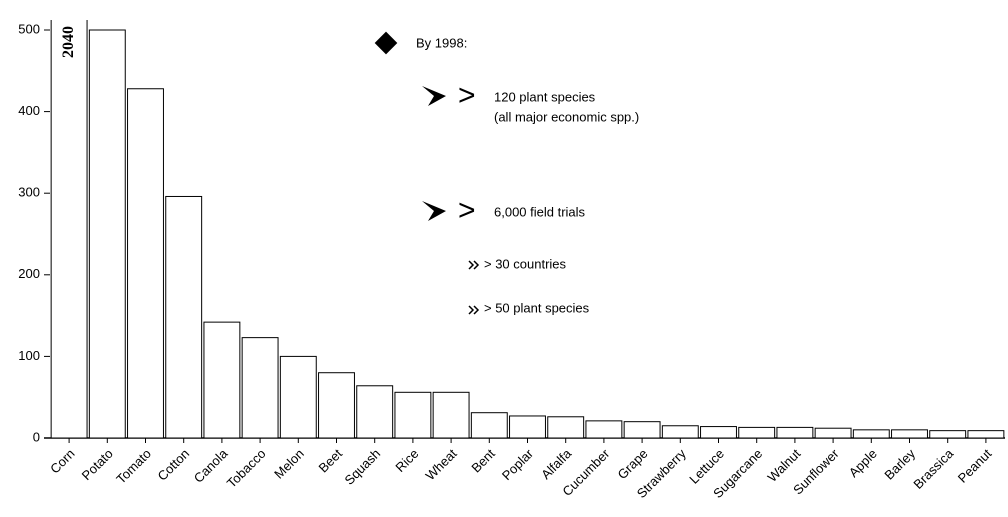  I want to click on annotation: > 50 plant species, so click(537, 307).